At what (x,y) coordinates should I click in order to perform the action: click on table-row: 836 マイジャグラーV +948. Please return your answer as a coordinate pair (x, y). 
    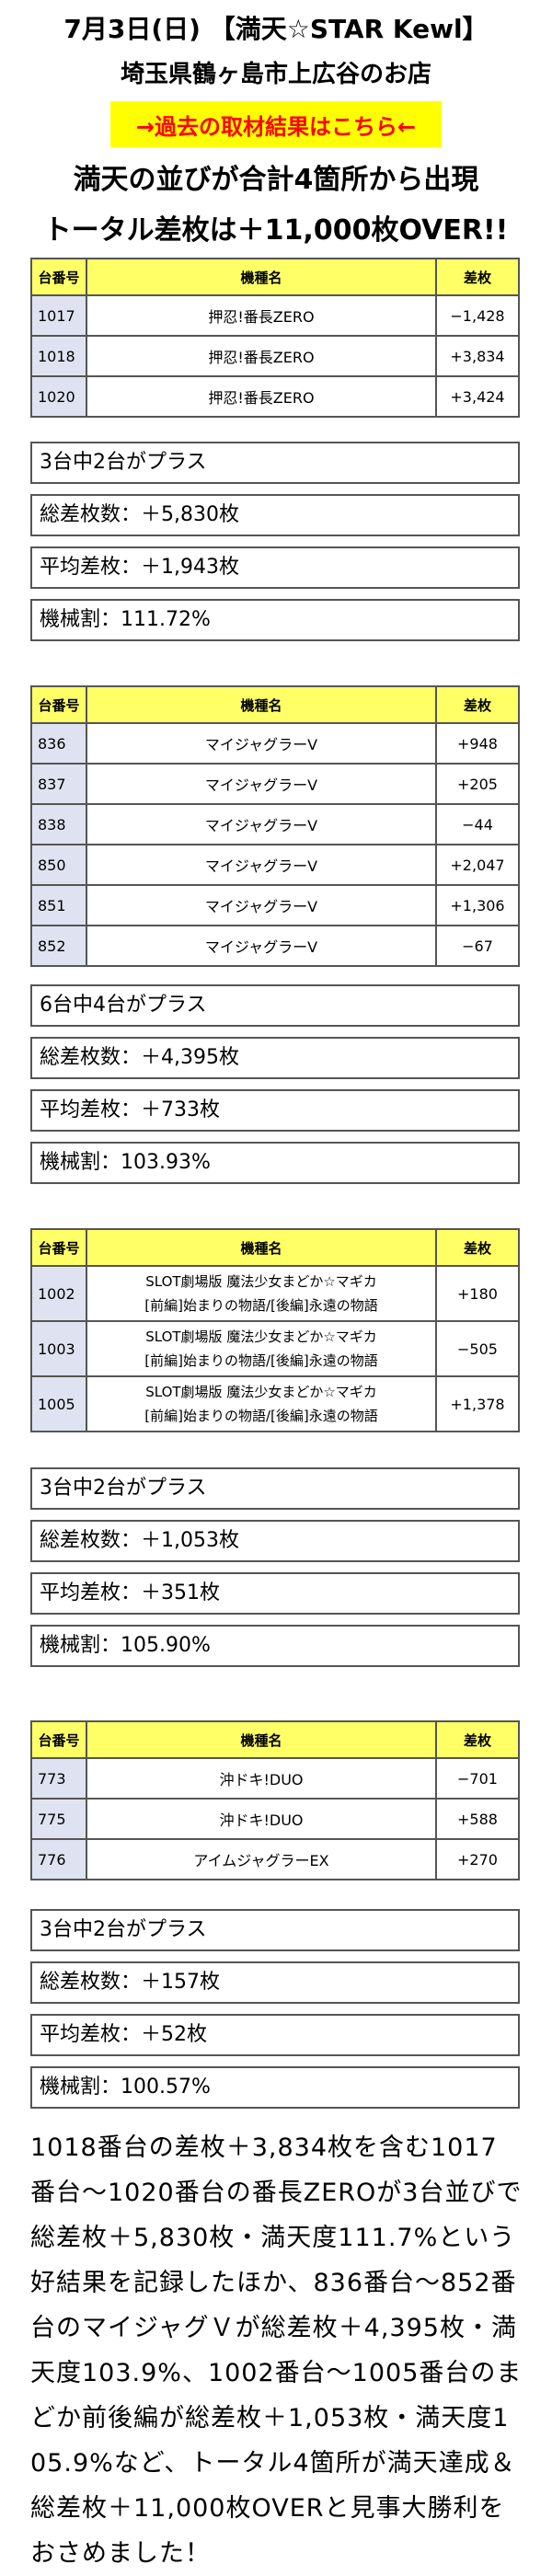
    Looking at the image, I should click on (275, 743).